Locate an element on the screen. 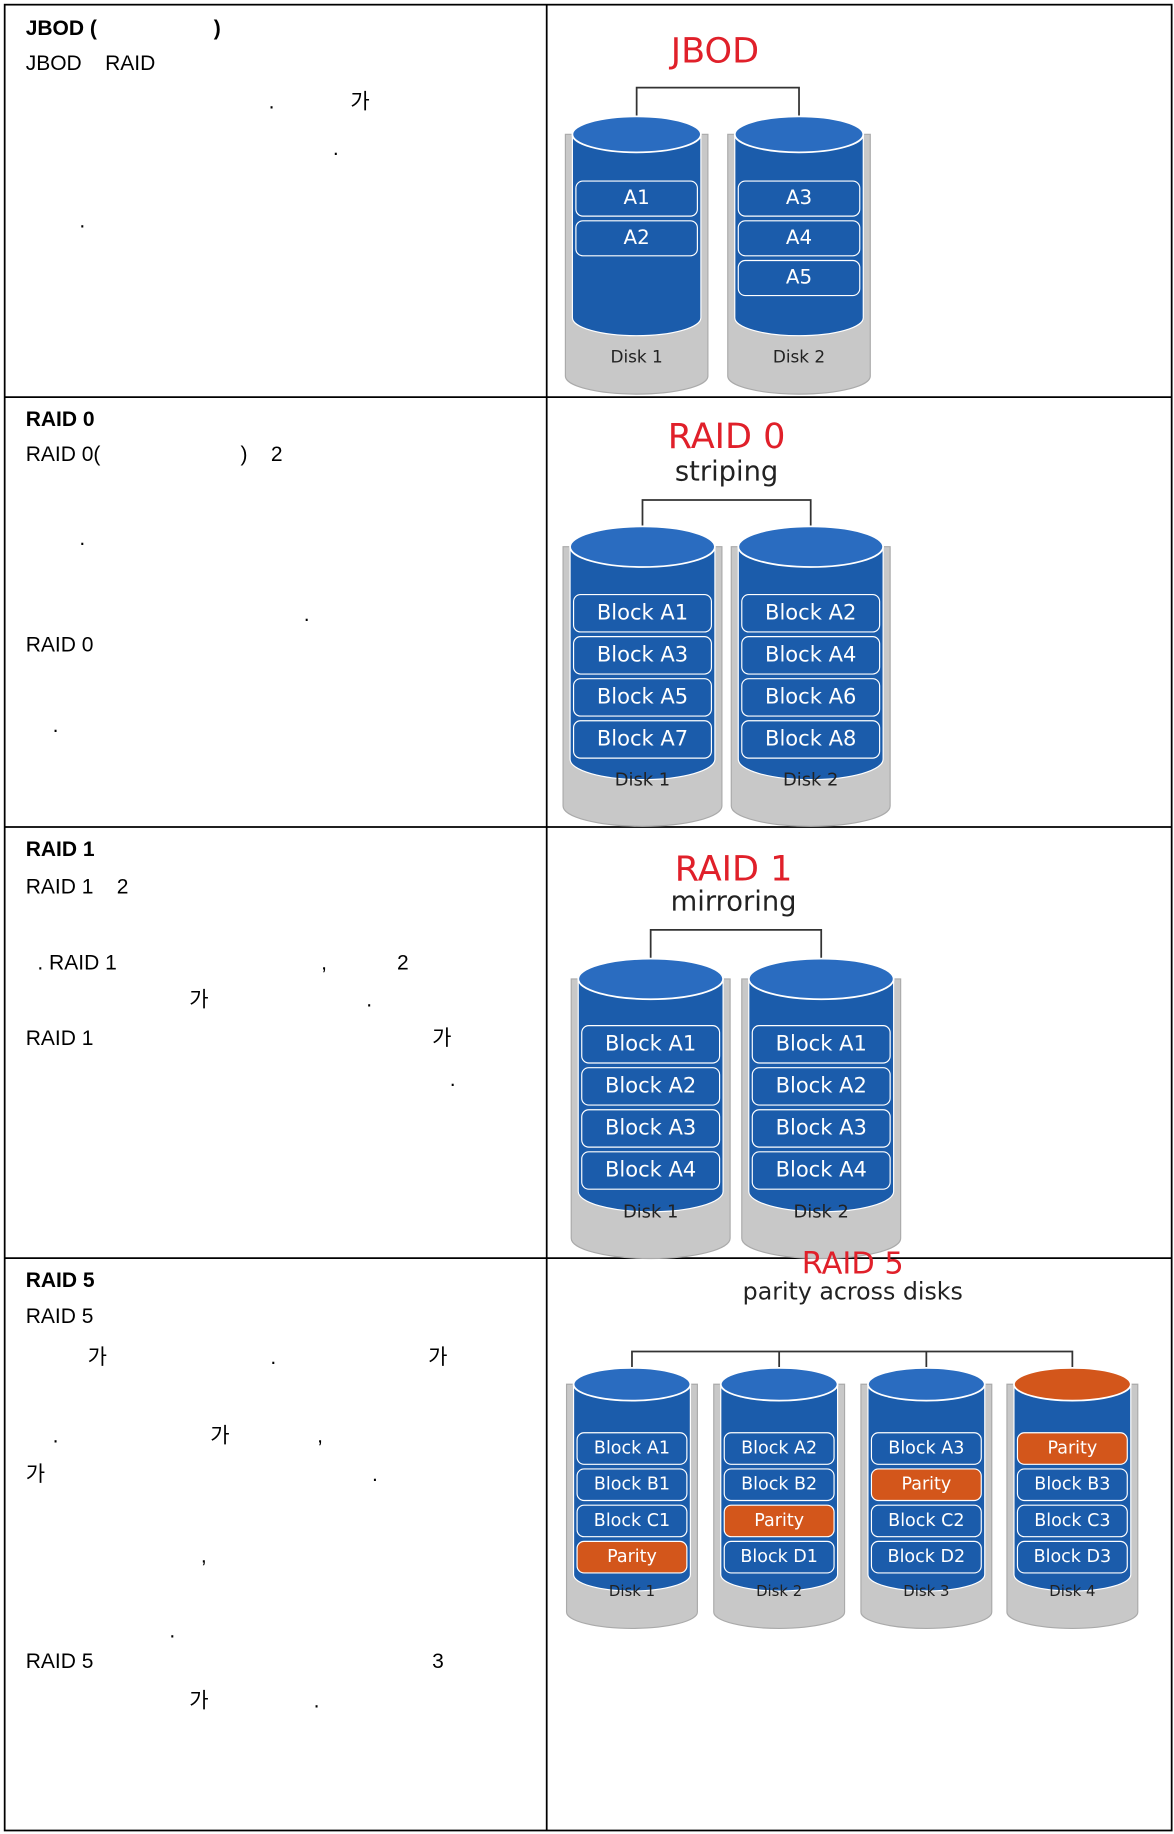 The height and width of the screenshot is (1834, 1174). cell-text: JBOD RAID is located at coordinates (91, 63).